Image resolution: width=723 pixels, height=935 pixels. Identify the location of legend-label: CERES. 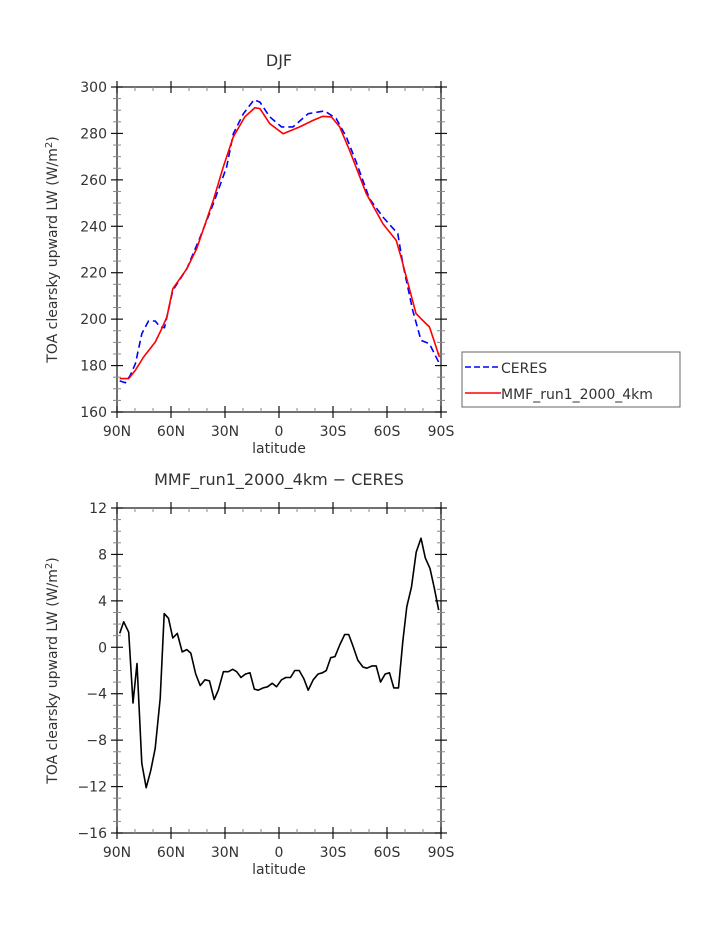
(524, 369).